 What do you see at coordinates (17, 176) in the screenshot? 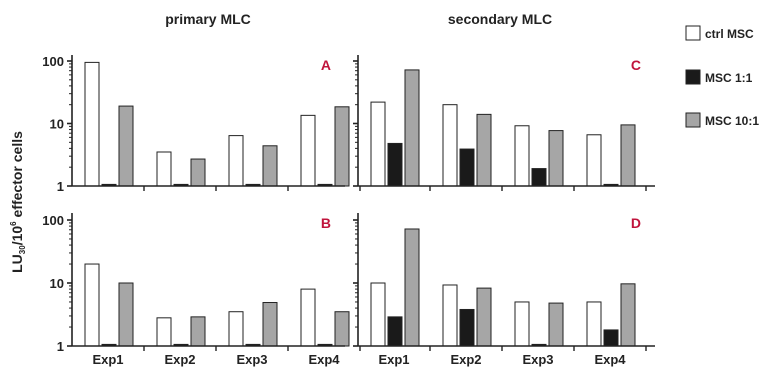
I see `y-axis-label-rest: effector cells` at bounding box center [17, 176].